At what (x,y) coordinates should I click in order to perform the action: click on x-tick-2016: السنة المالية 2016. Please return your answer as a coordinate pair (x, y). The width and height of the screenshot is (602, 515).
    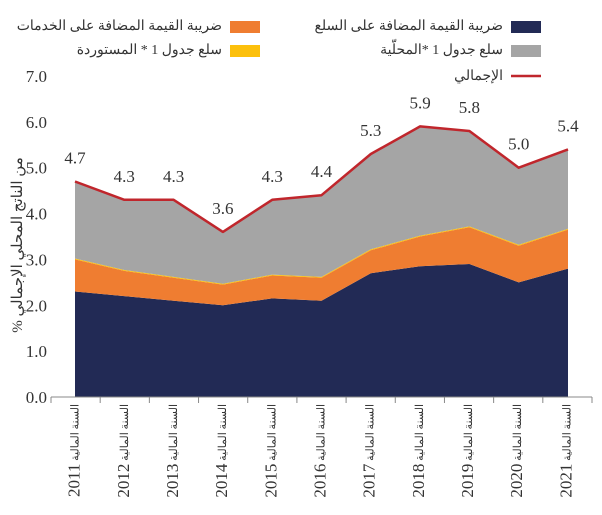
    Looking at the image, I should click on (319, 451).